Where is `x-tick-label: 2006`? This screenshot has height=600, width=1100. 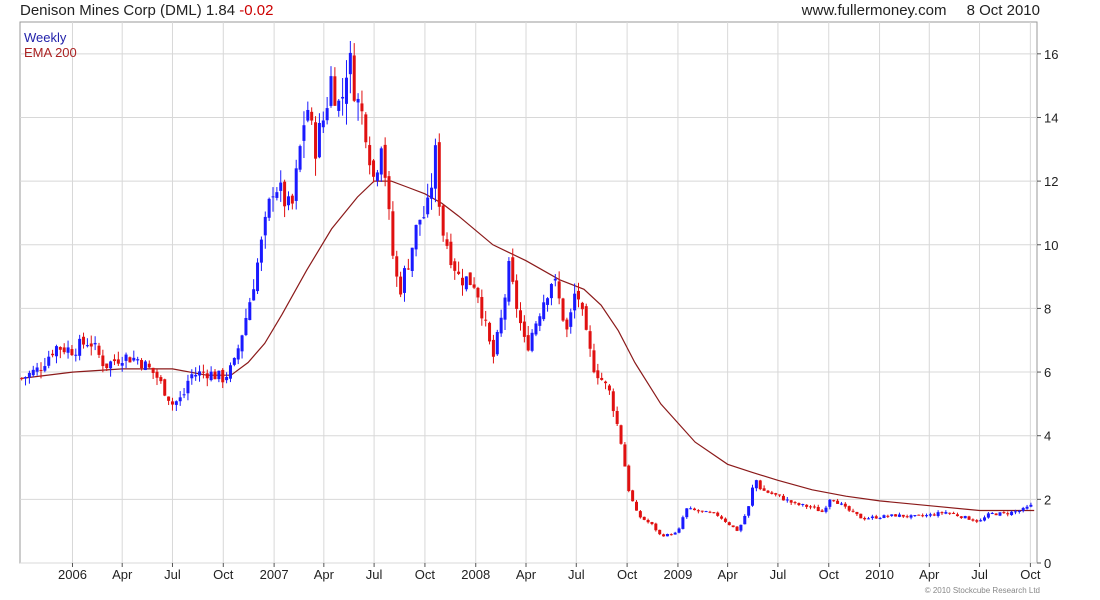
x-tick-label: 2006 is located at coordinates (72, 574).